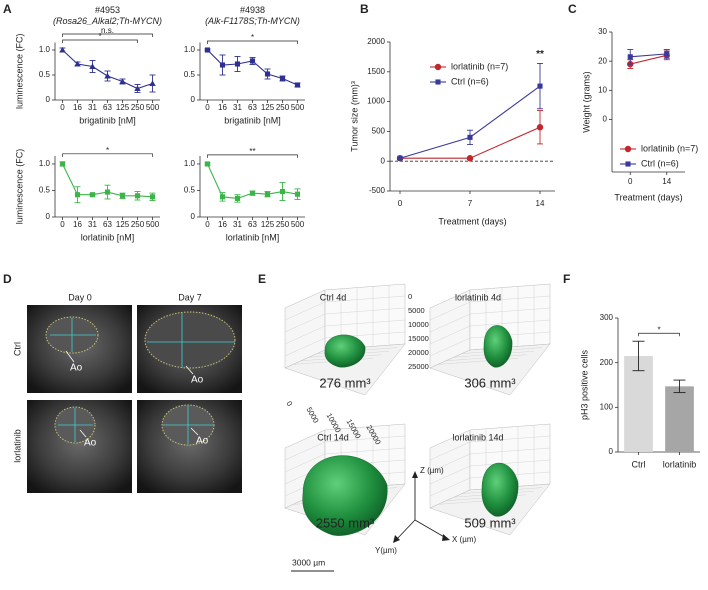 This screenshot has height=590, width=708. Describe the element at coordinates (416, 310) in the screenshot. I see `z-tick-label: 5000` at that location.